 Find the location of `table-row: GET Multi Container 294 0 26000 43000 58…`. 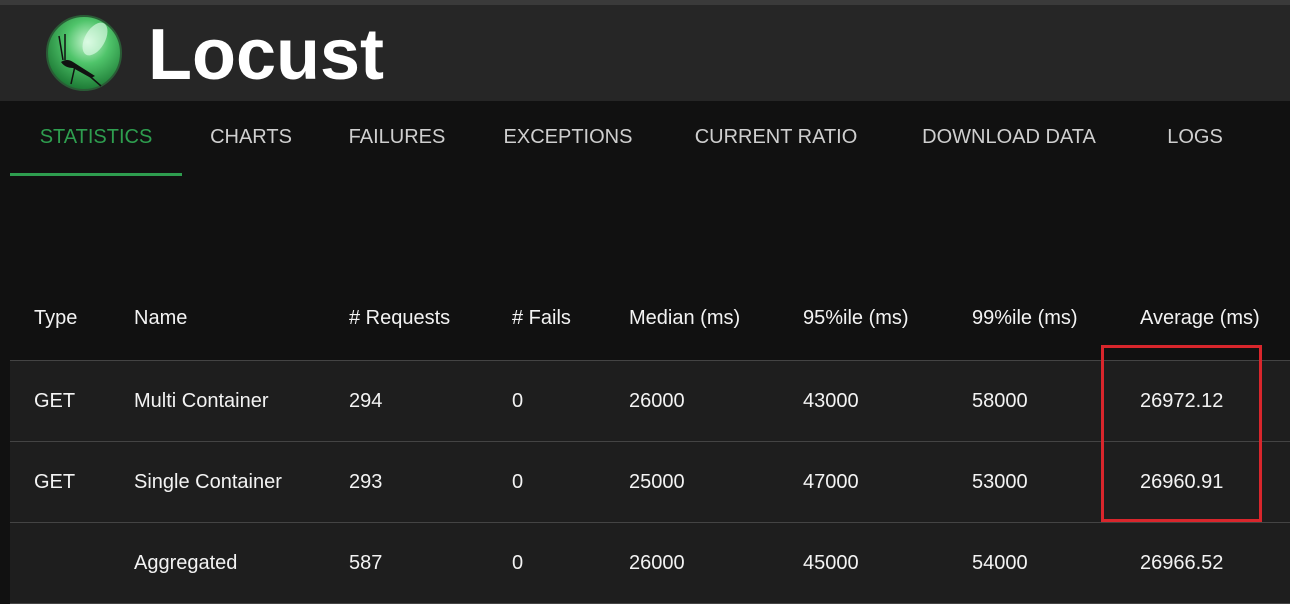

table-row: GET Multi Container 294 0 26000 43000 58… is located at coordinates (650, 401).